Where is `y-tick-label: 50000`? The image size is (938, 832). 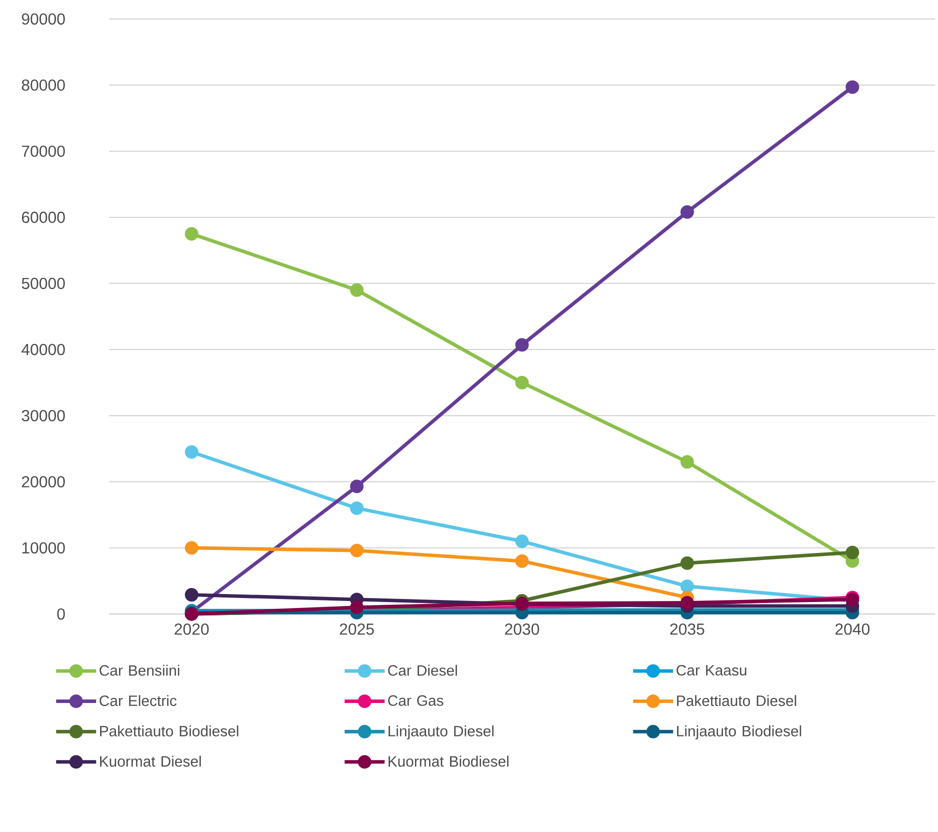
y-tick-label: 50000 is located at coordinates (43, 284).